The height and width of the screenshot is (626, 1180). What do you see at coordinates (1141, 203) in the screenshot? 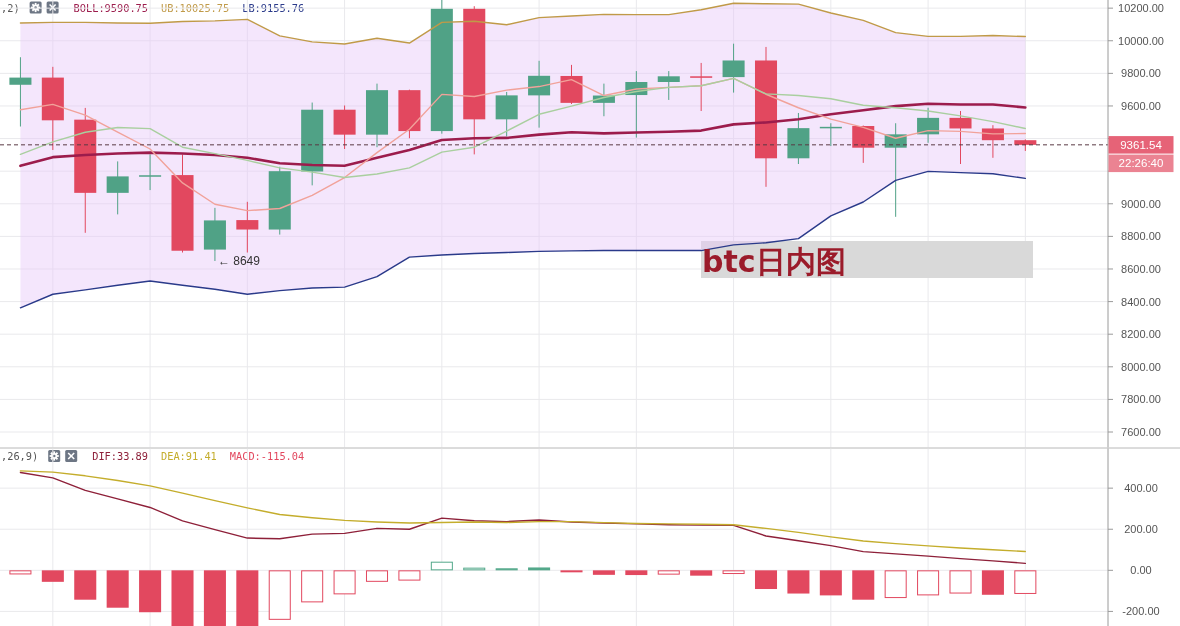
I see `y-tick-label: 9000.00` at bounding box center [1141, 203].